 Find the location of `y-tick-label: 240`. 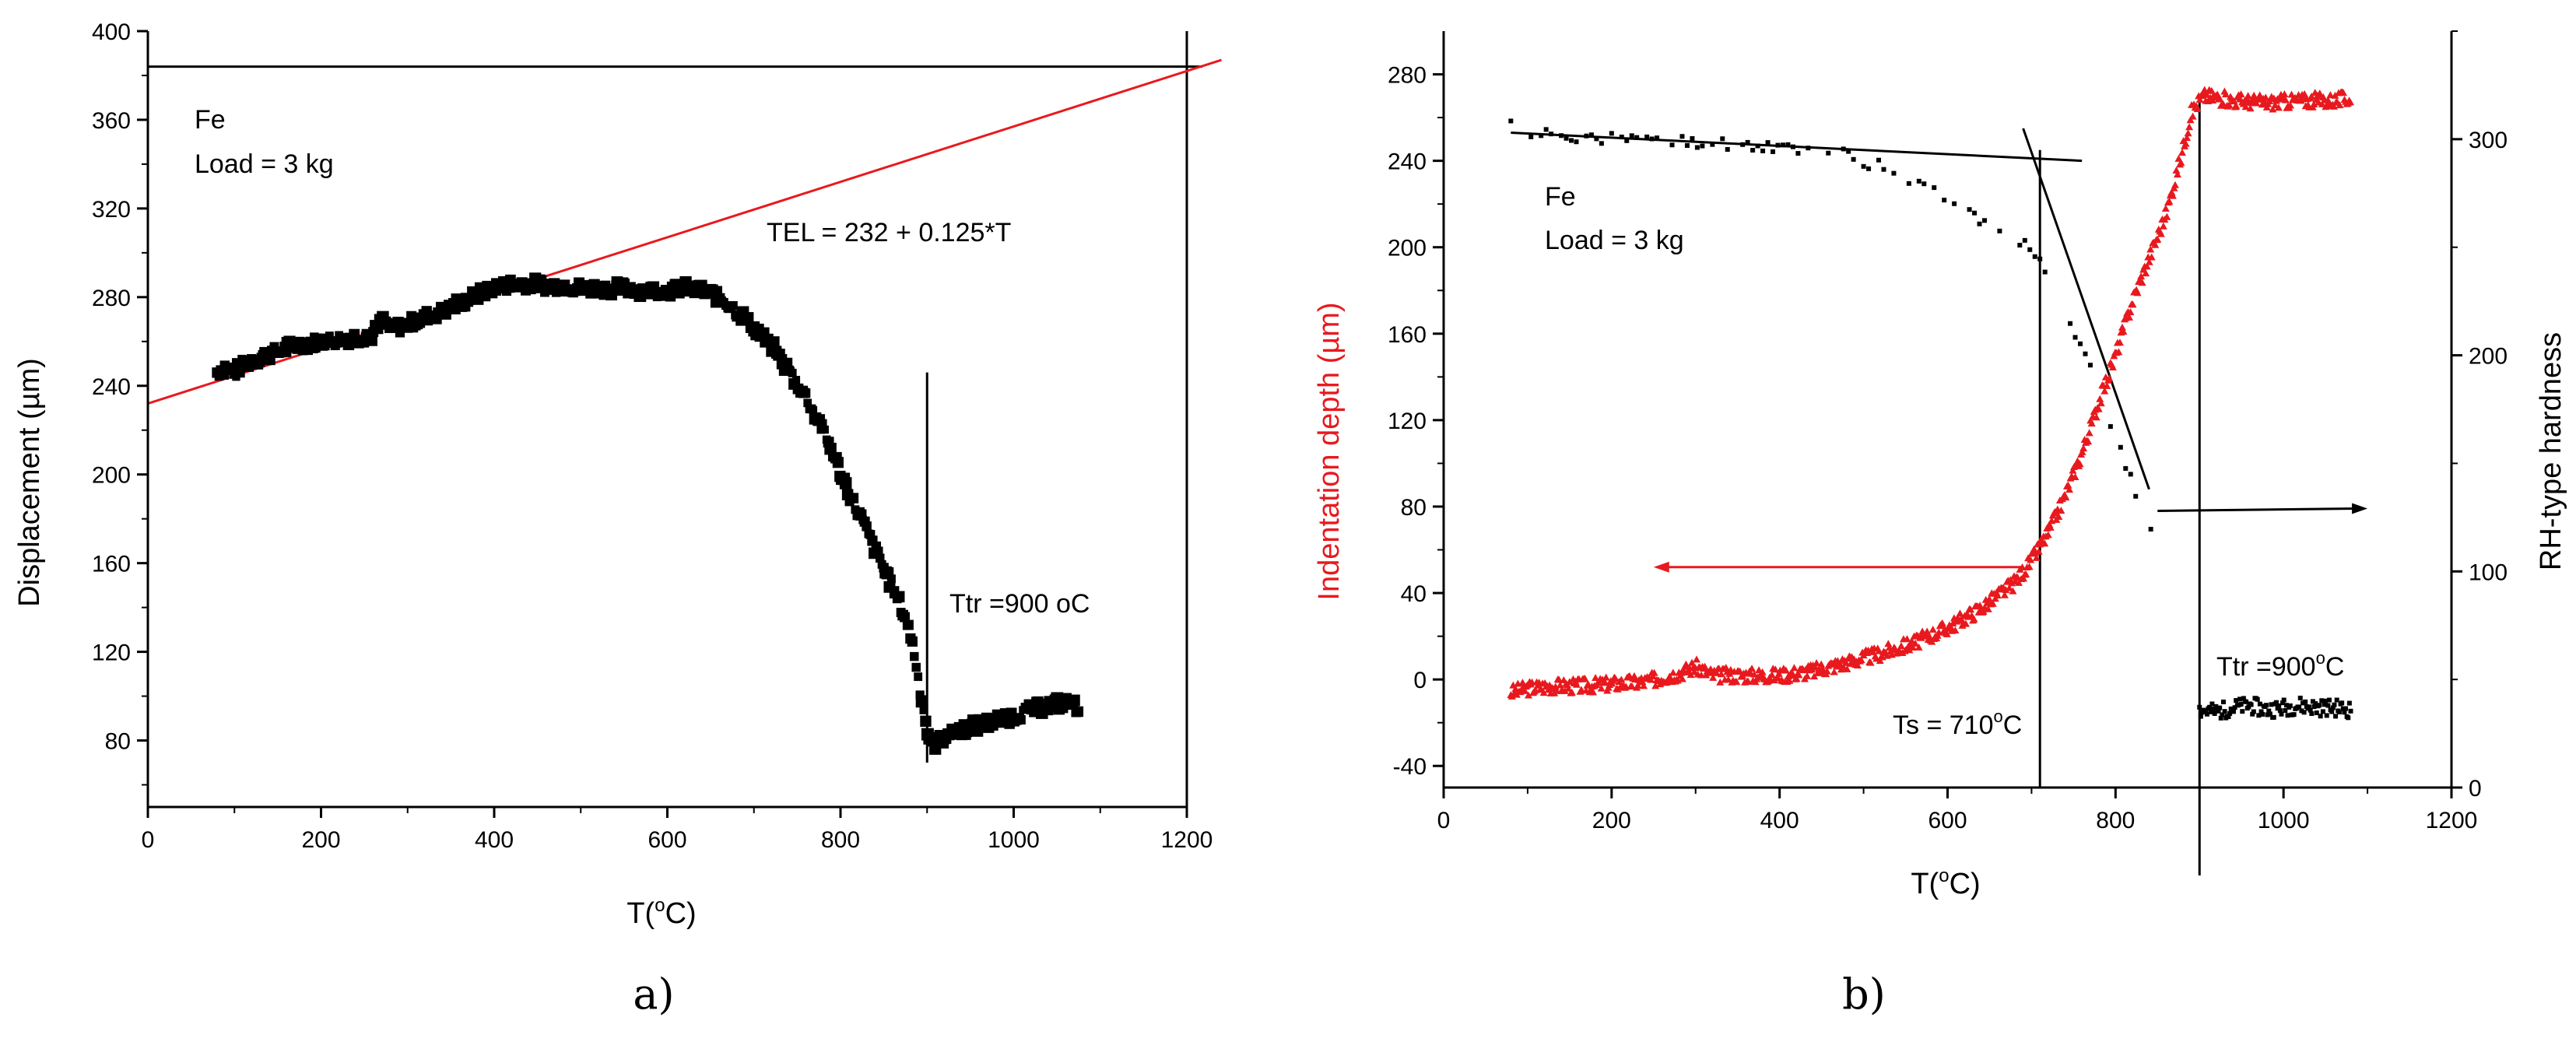

y-tick-label: 240 is located at coordinates (1408, 162).